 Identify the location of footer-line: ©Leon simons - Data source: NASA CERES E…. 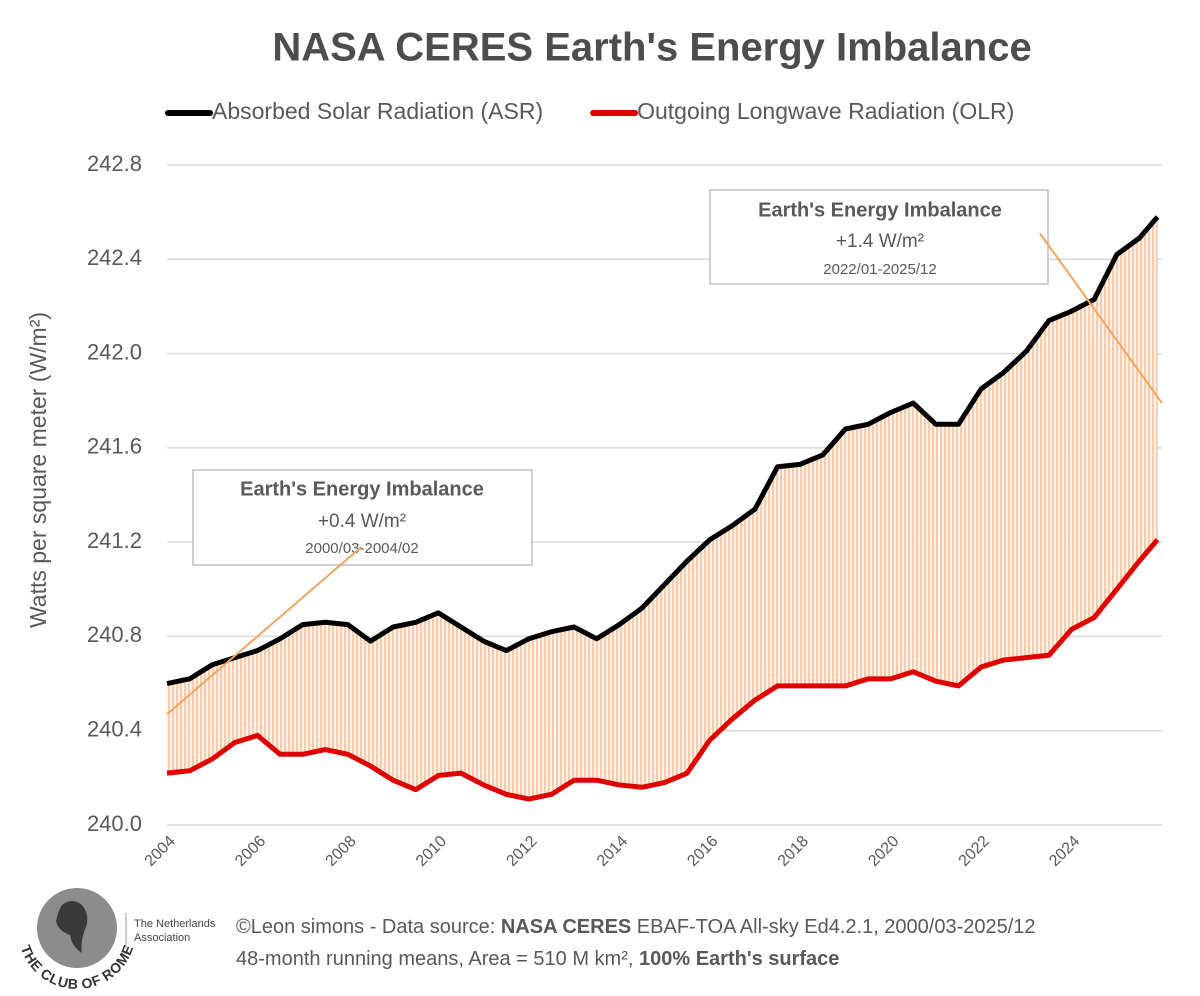
(636, 927).